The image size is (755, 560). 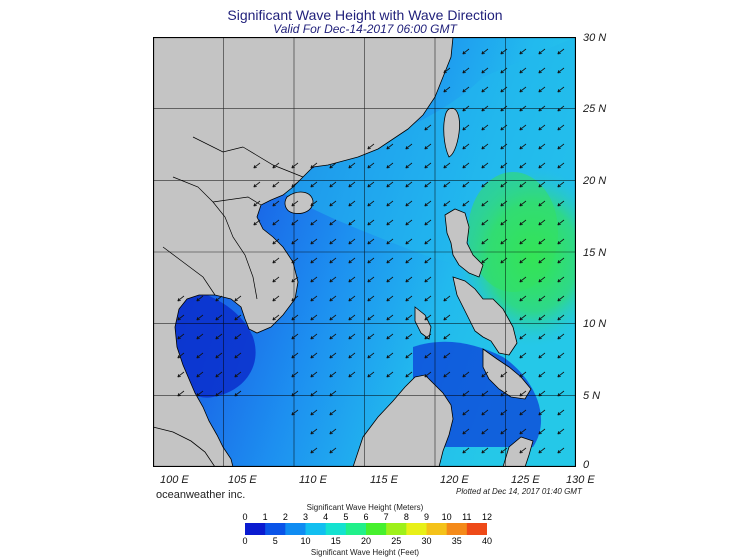 I want to click on meters-tick-label: 4, so click(x=326, y=517).